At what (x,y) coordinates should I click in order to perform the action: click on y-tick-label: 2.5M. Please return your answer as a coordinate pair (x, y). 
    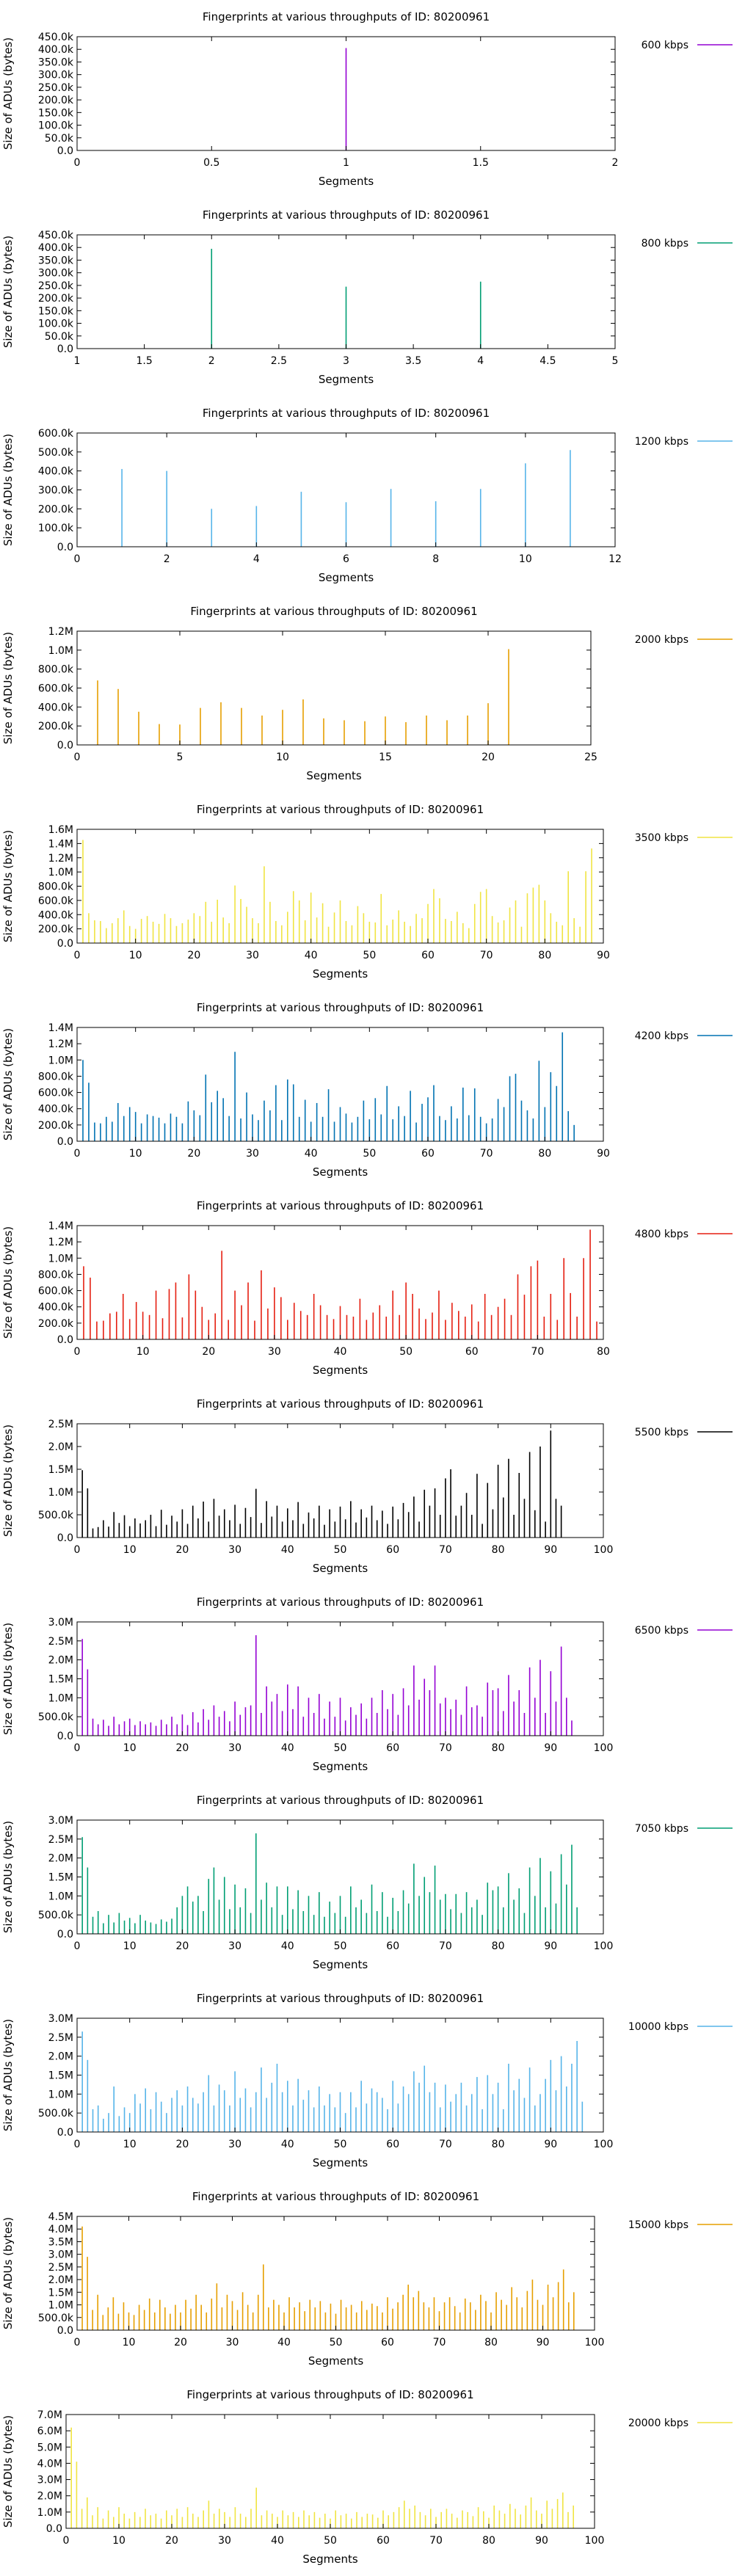
    Looking at the image, I should click on (60, 2038).